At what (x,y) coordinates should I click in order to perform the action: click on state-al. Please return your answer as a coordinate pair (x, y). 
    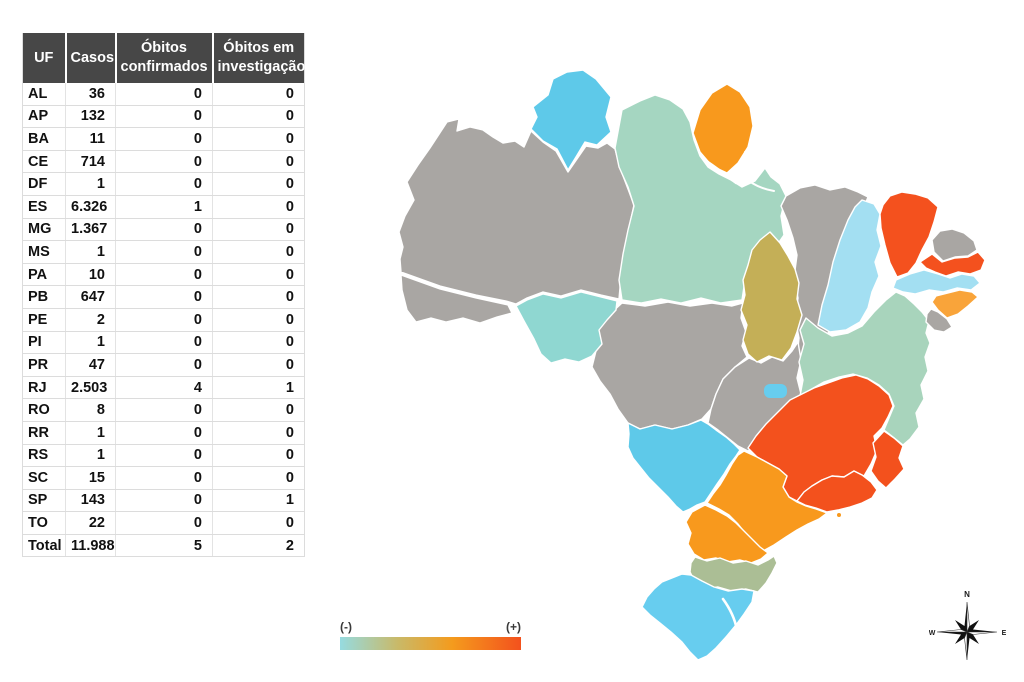
    Looking at the image, I should click on (955, 304).